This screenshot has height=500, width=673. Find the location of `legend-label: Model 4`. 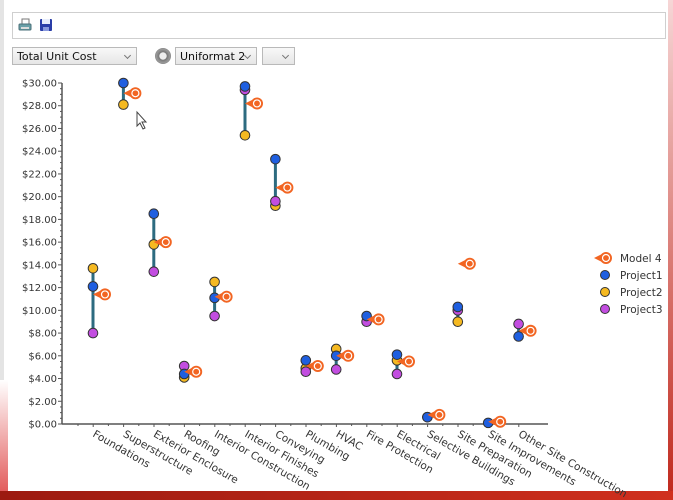

legend-label: Model 4 is located at coordinates (641, 259).